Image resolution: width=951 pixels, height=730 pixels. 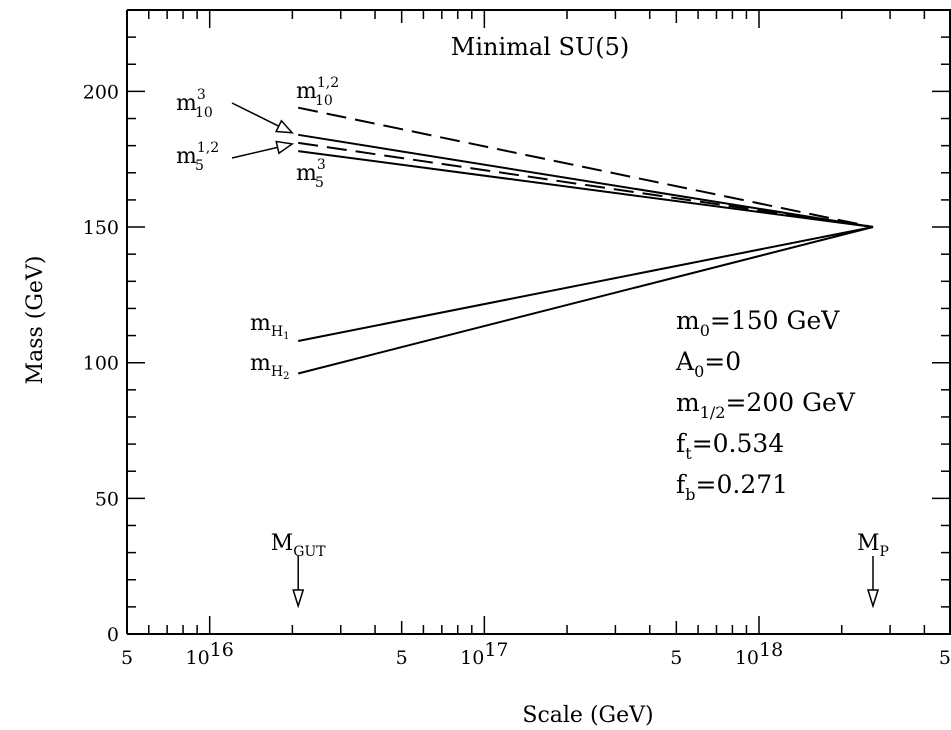 What do you see at coordinates (101, 92) in the screenshot?
I see `y-tick-label: 200` at bounding box center [101, 92].